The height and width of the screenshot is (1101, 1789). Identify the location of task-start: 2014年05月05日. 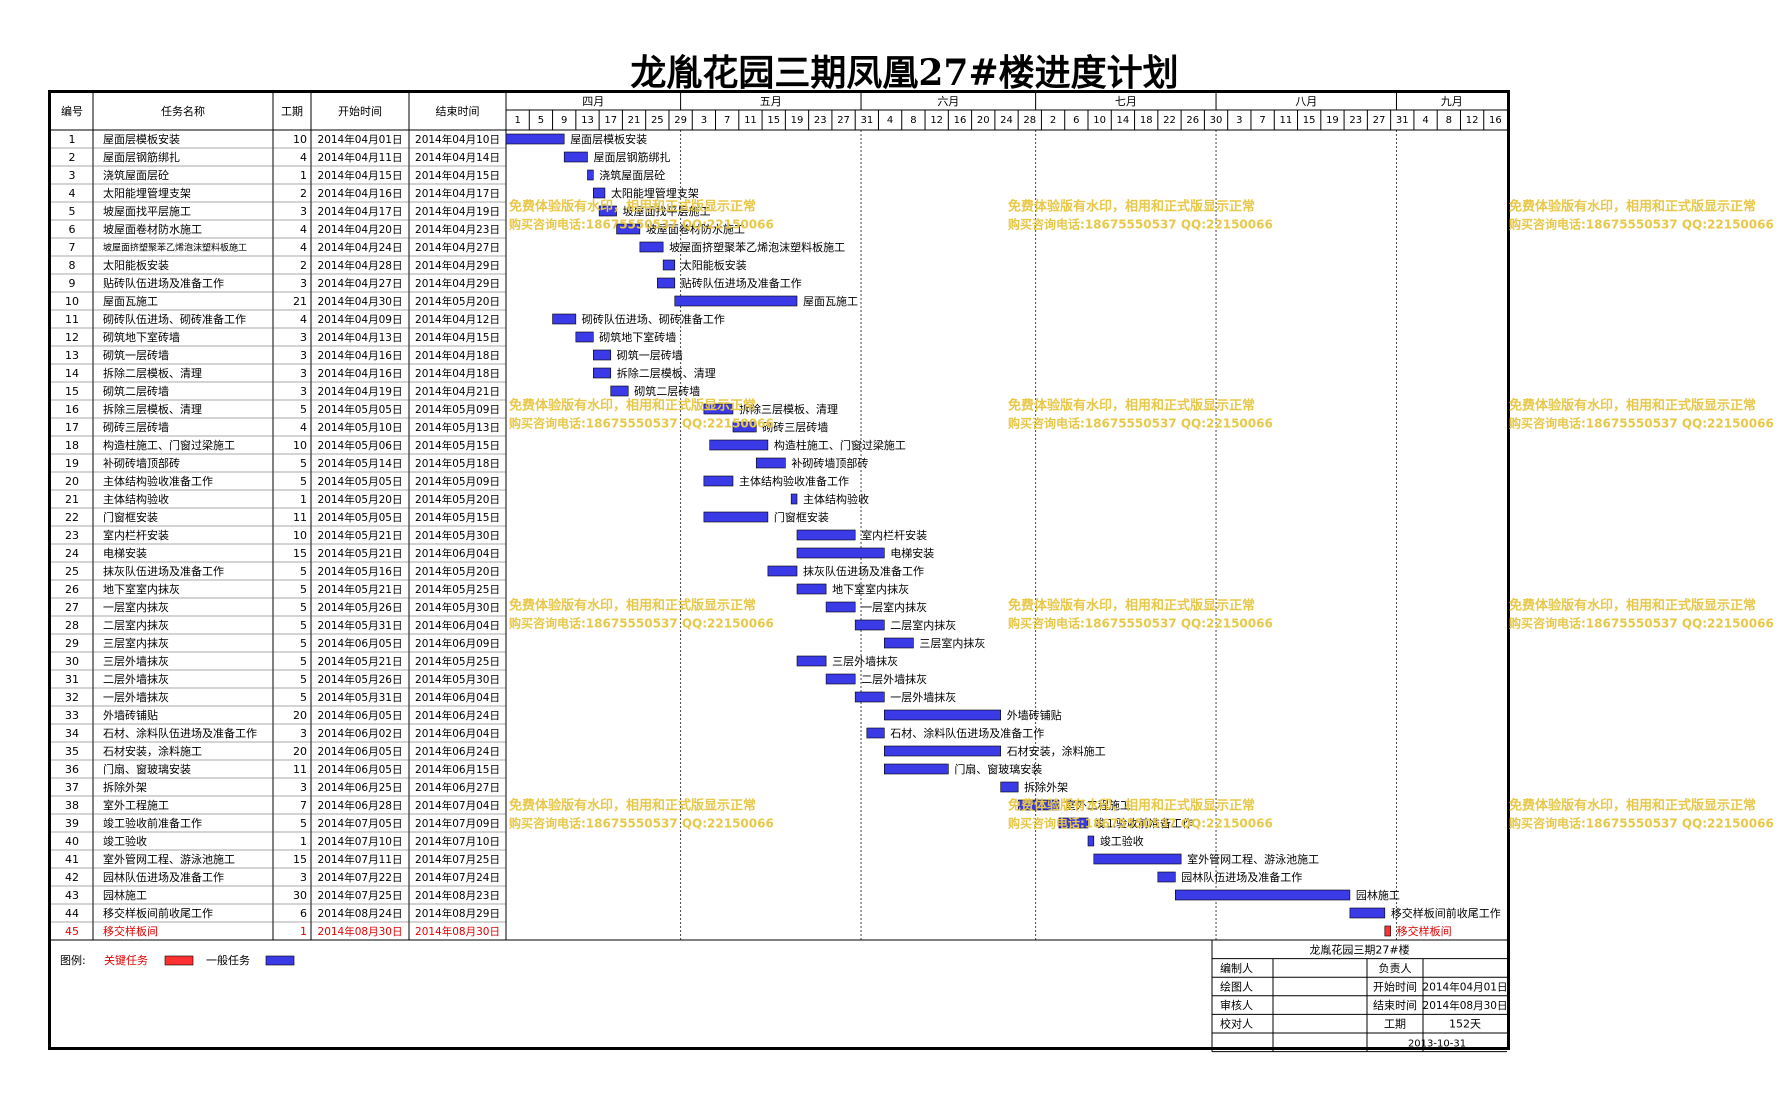
(360, 409).